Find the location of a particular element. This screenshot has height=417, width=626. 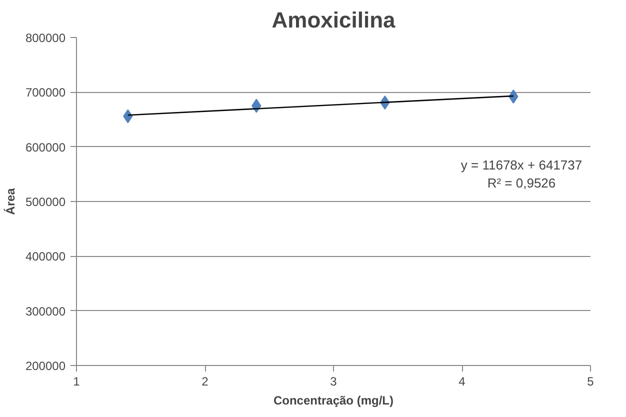

y-tick-label: 600000 is located at coordinates (45, 147).